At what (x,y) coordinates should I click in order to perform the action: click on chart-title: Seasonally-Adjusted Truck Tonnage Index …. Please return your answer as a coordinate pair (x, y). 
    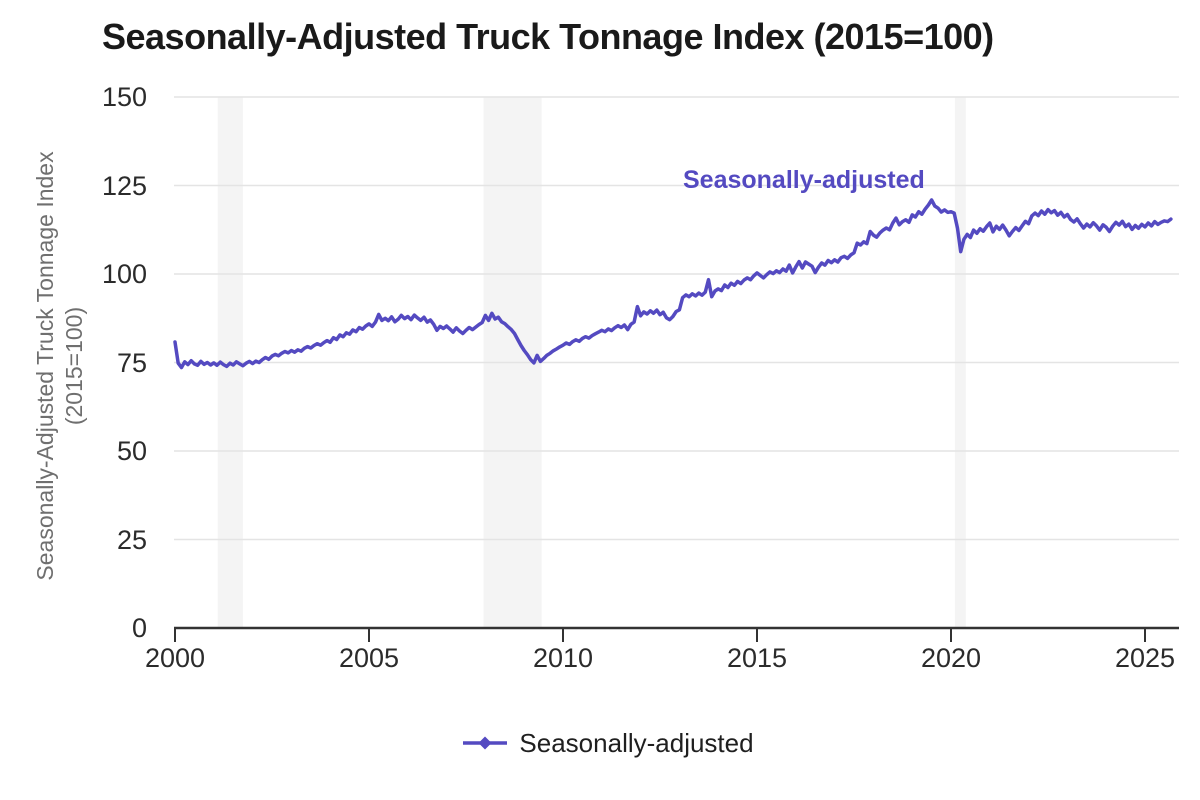
    Looking at the image, I should click on (548, 36).